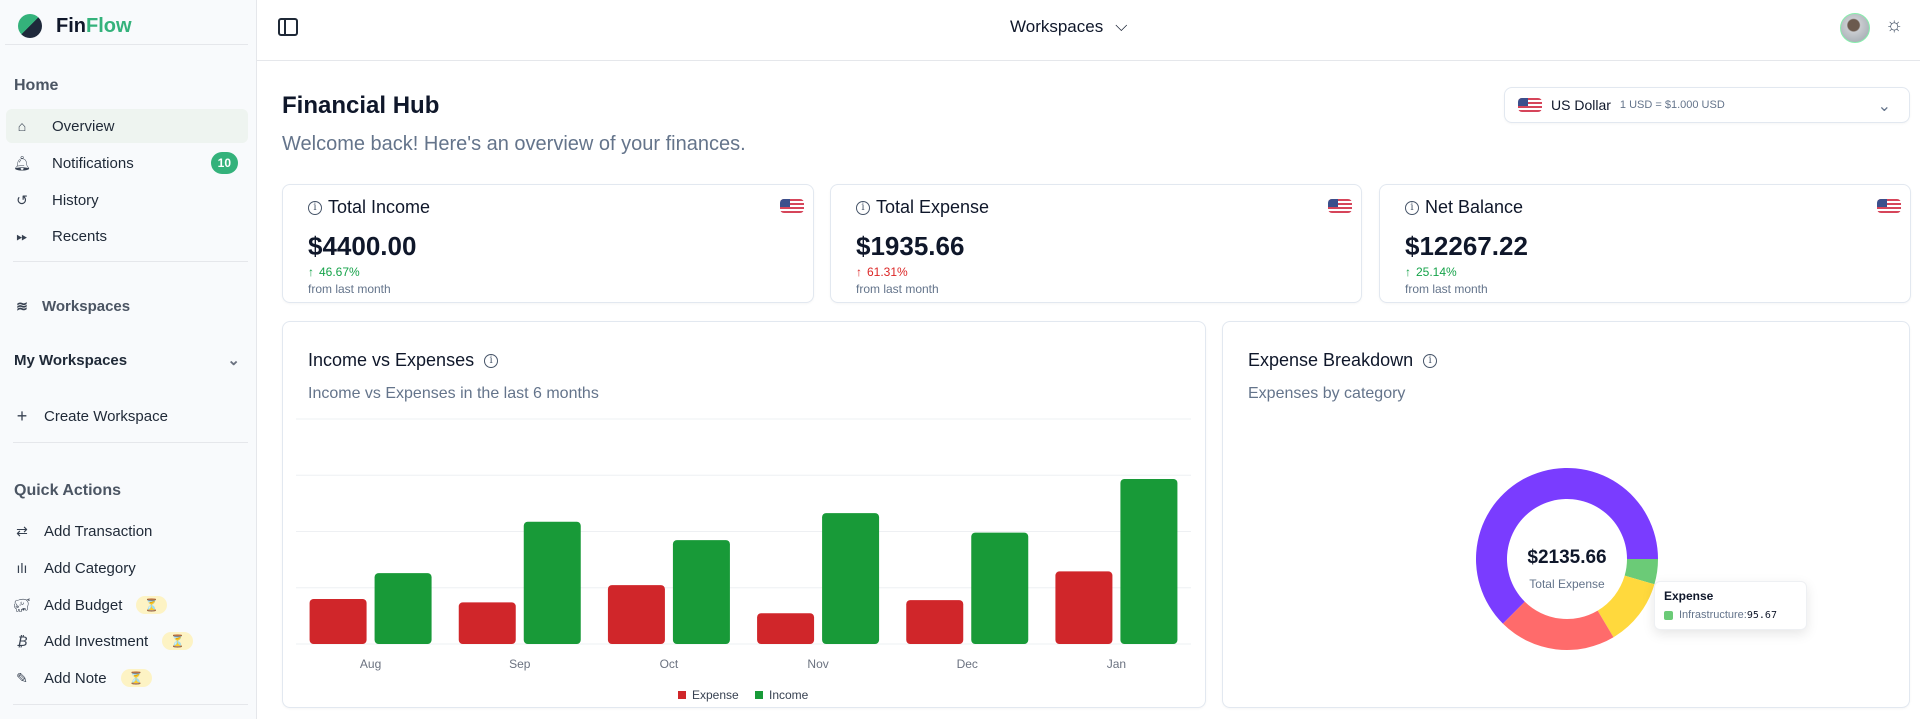 The width and height of the screenshot is (1920, 719). I want to click on label: Workspaces, so click(1057, 26).